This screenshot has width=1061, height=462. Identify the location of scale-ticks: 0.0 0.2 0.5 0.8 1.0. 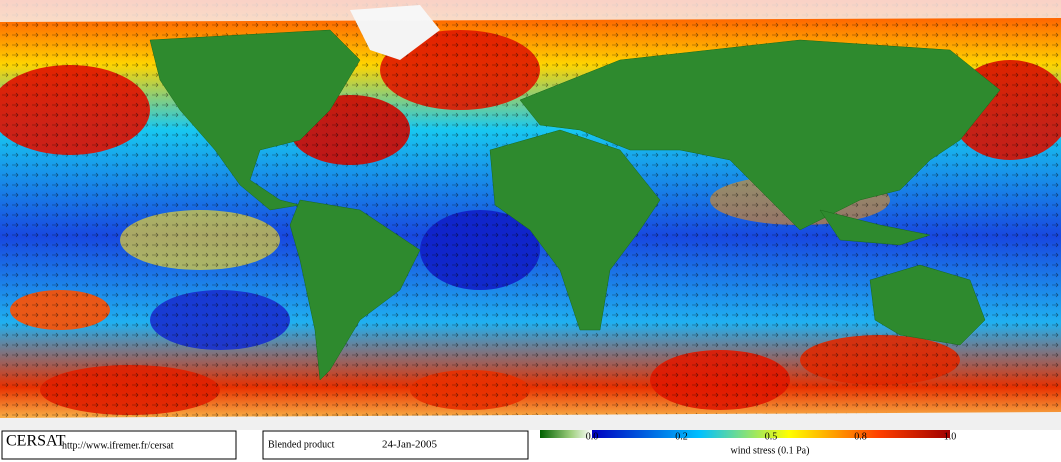
(771, 436).